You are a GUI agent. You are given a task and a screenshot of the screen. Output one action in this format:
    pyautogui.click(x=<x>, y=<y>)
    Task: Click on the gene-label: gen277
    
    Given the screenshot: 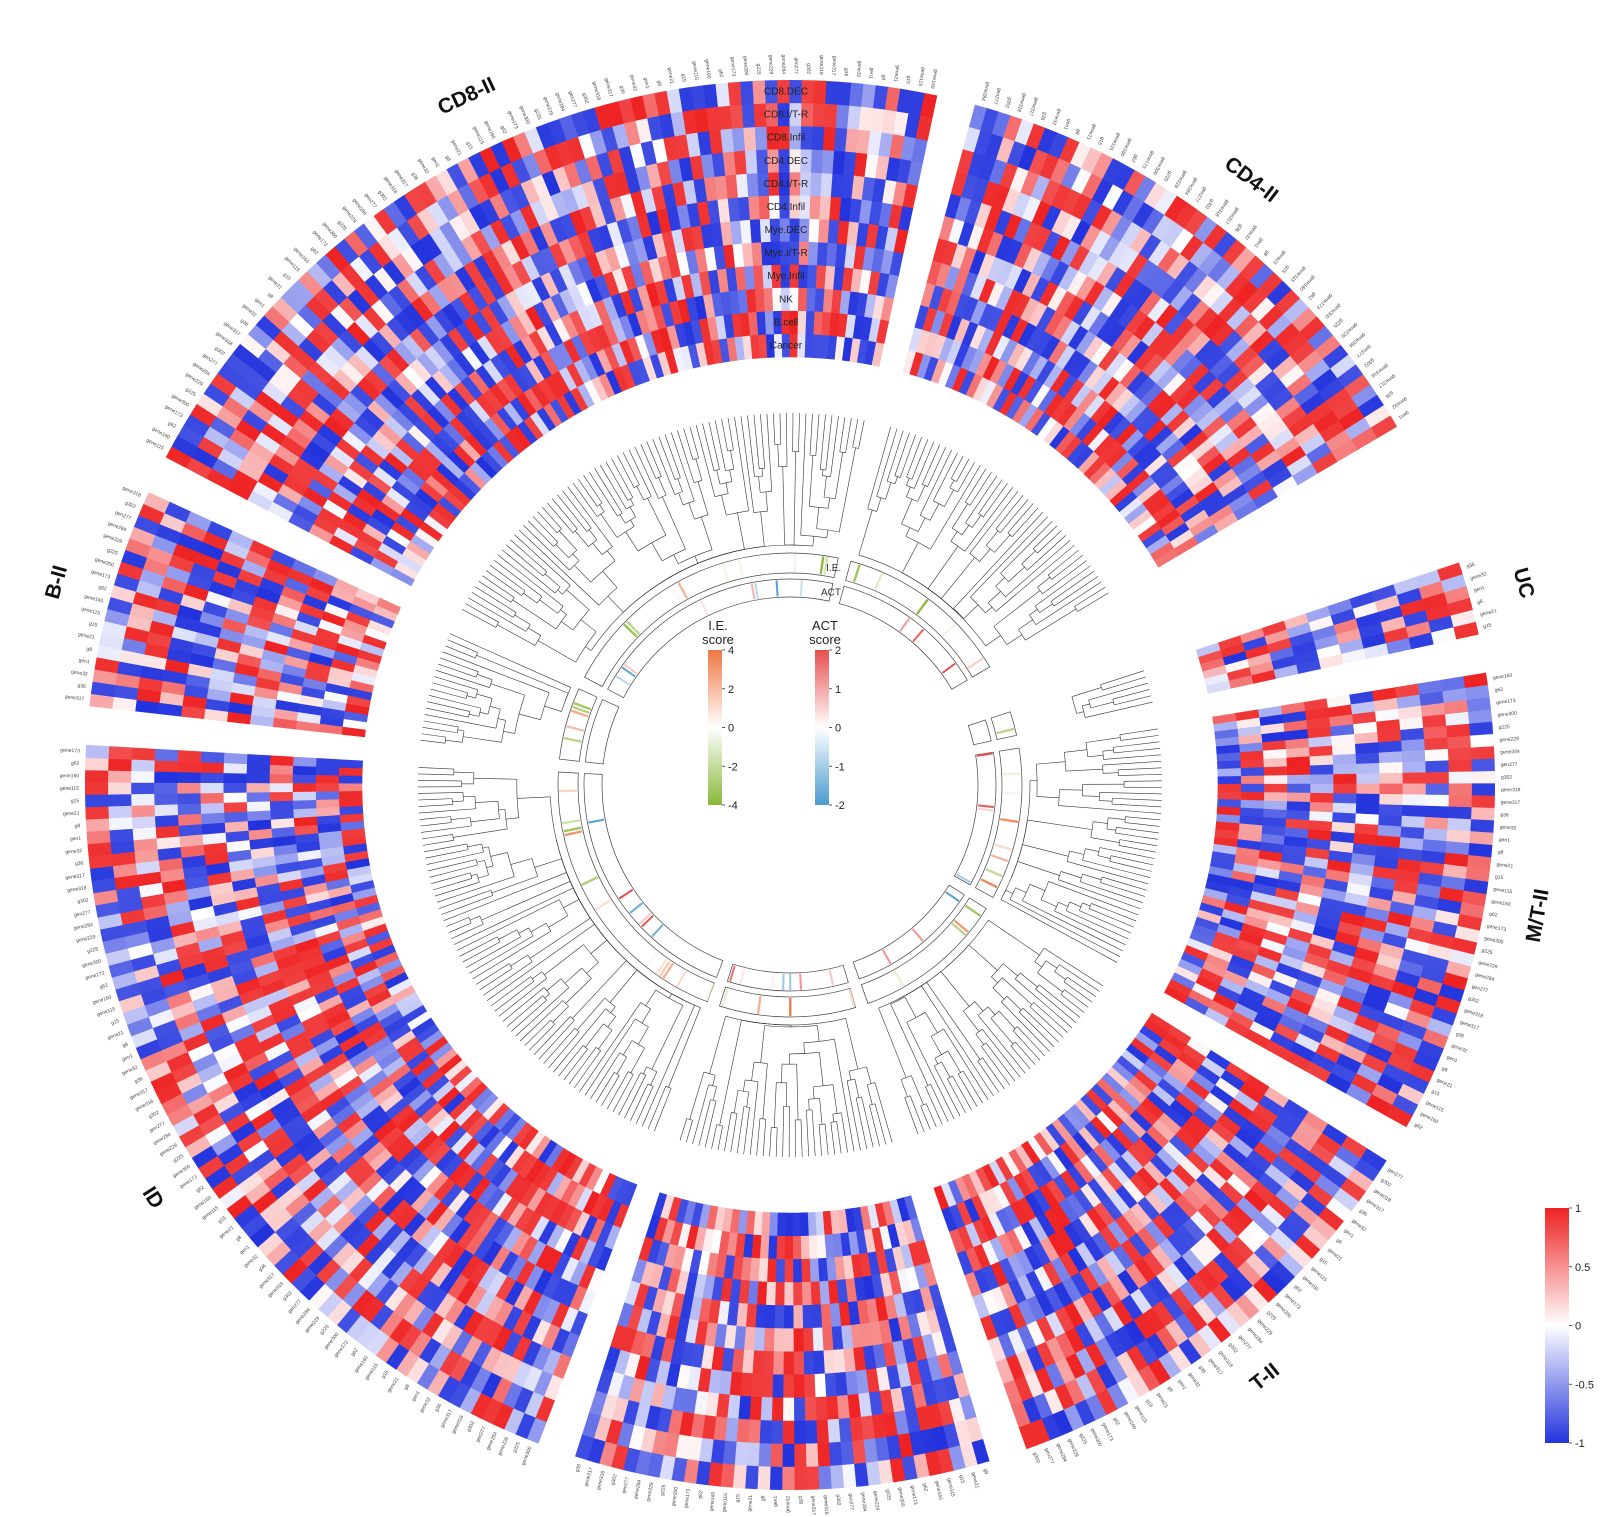 What is the action you would take?
    pyautogui.click(x=997, y=96)
    